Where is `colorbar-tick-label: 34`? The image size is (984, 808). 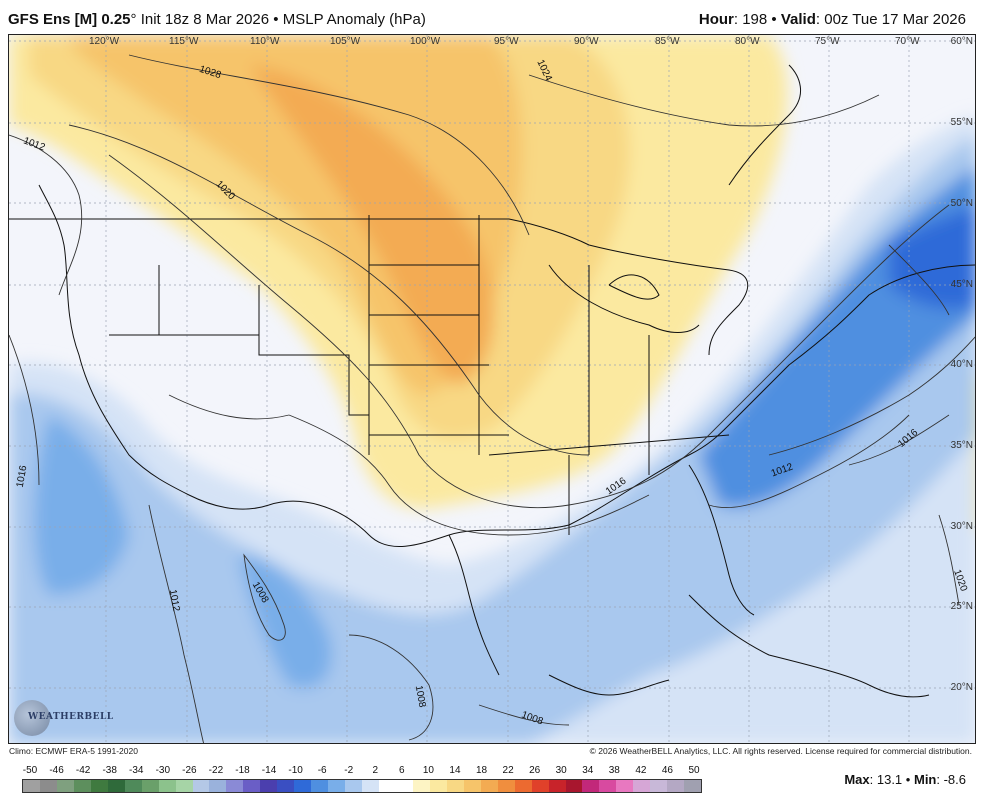
colorbar-tick-label: 34 is located at coordinates (588, 770).